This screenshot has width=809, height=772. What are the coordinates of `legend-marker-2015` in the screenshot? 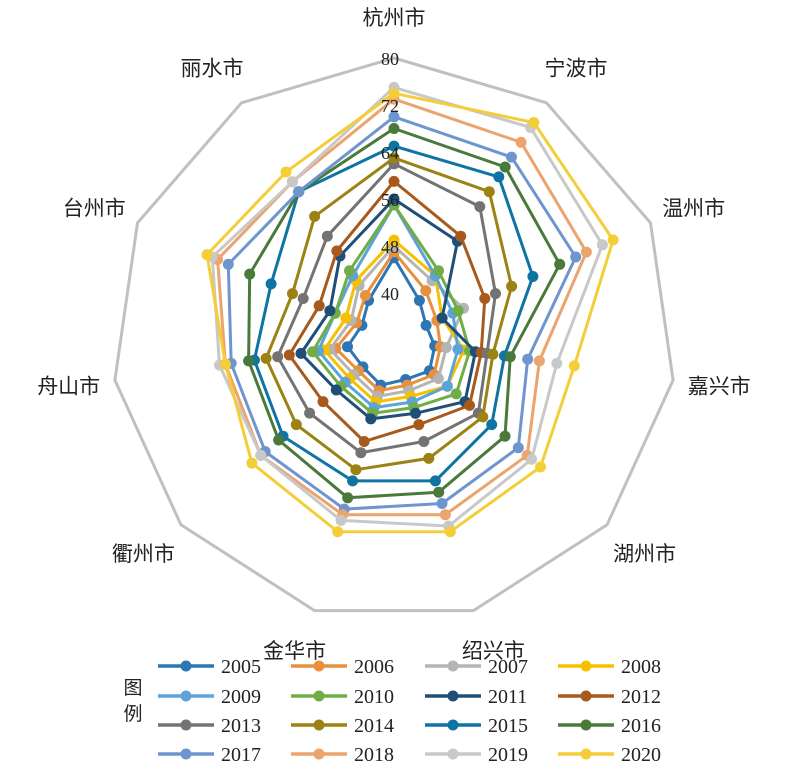 It's located at (453, 725).